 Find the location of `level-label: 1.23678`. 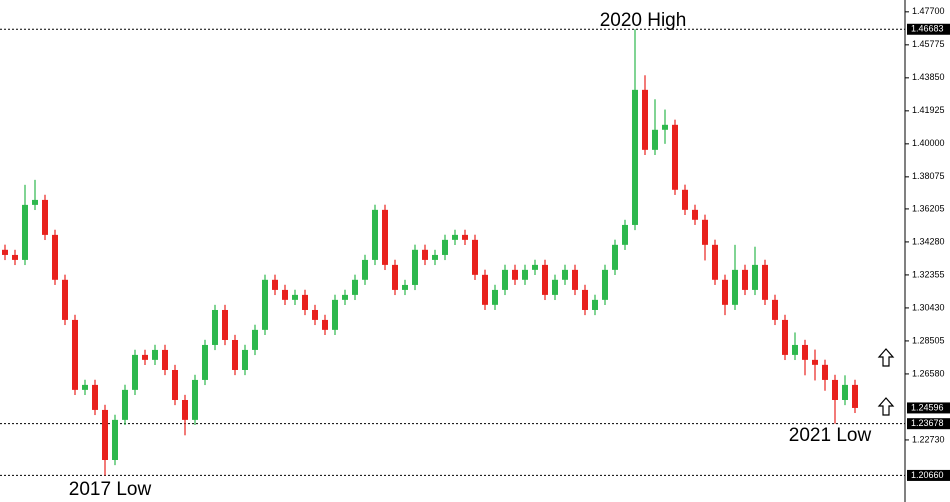

level-label: 1.23678 is located at coordinates (927, 423).